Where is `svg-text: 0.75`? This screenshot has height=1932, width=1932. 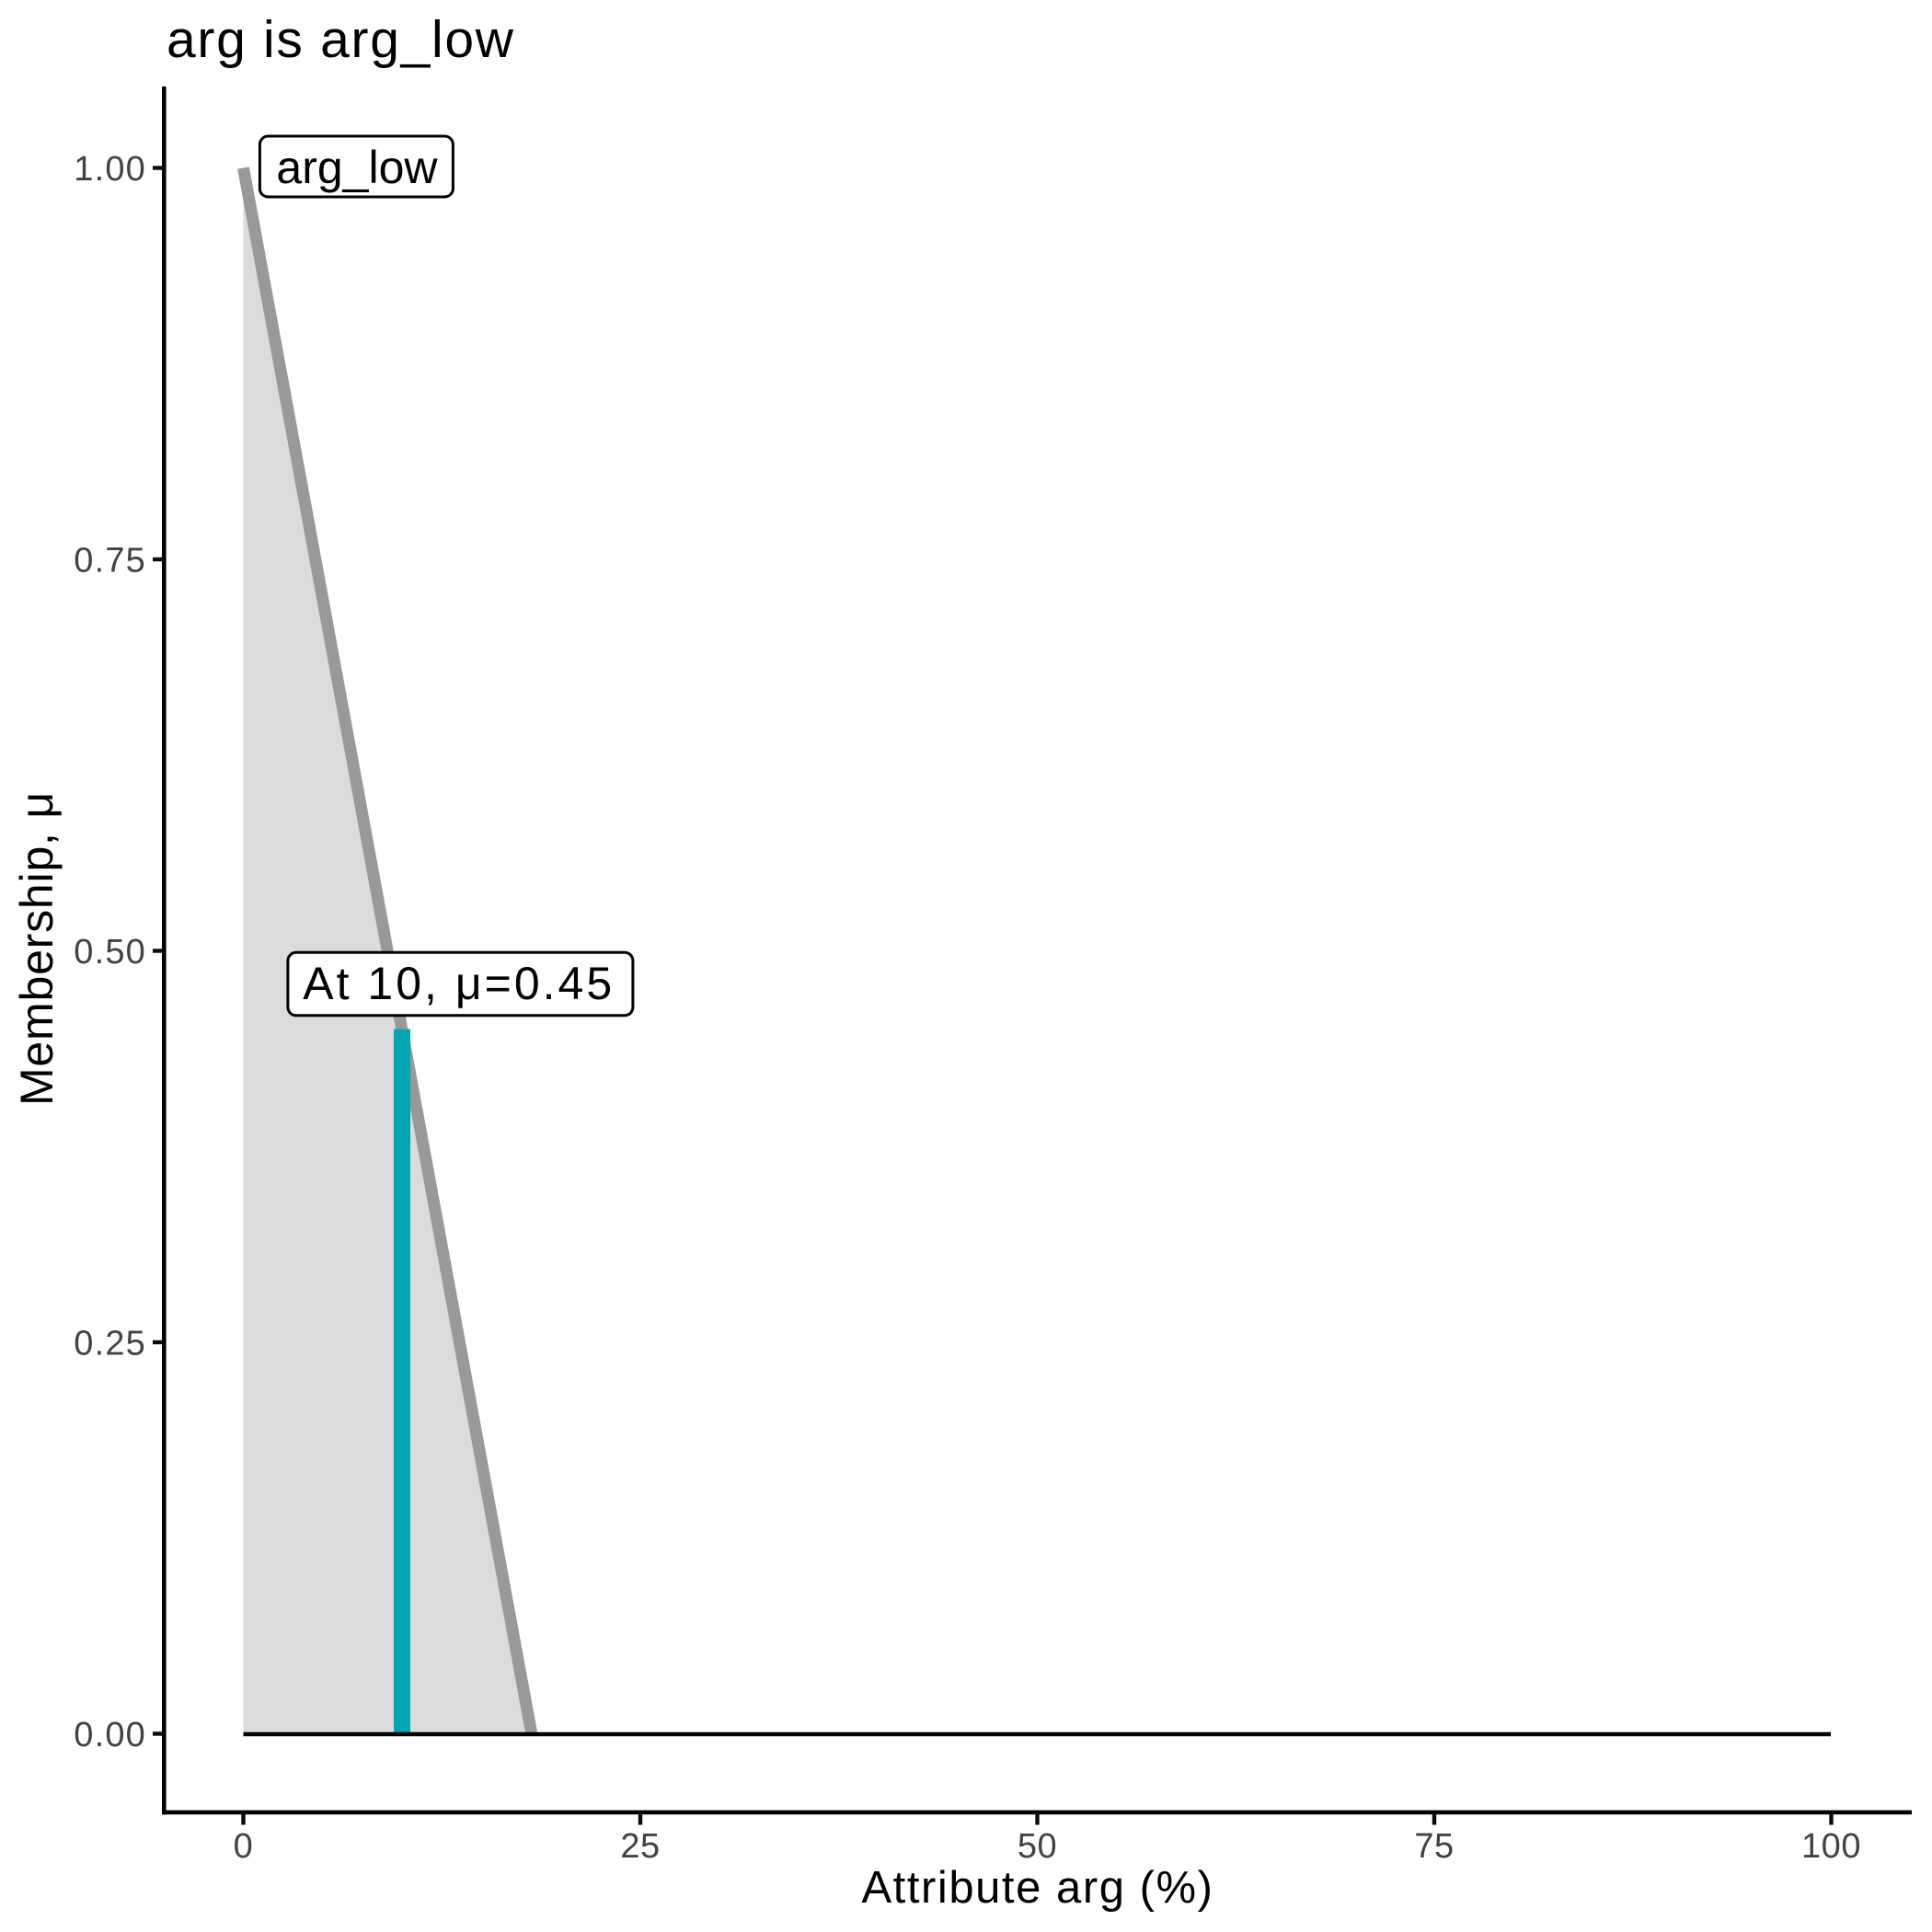
svg-text: 0.75 is located at coordinates (110, 561).